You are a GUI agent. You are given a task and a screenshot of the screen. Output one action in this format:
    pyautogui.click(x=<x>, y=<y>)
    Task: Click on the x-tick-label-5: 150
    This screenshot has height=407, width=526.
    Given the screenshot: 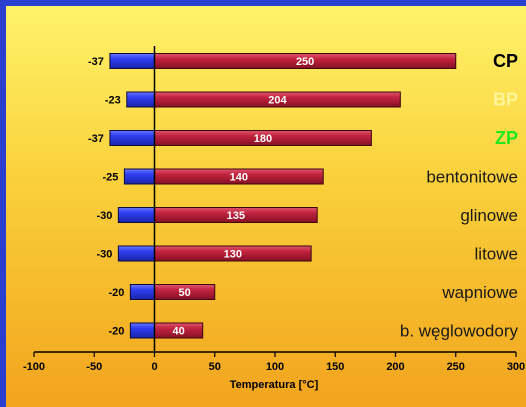 What is the action you would take?
    pyautogui.click(x=335, y=367)
    